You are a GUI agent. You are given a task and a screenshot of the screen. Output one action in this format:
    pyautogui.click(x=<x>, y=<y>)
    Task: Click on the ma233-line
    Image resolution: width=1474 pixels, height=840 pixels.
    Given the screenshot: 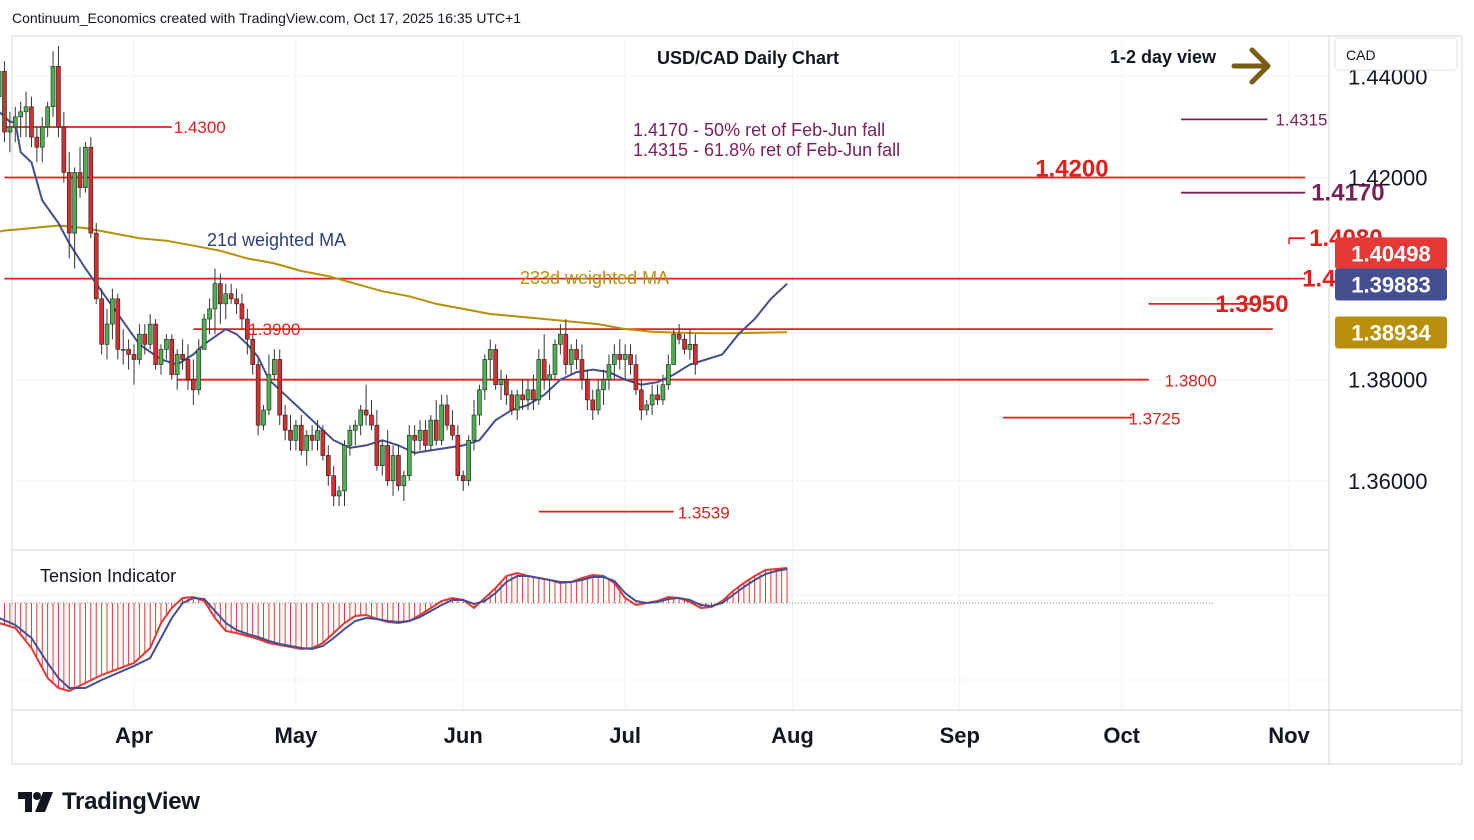 What is the action you would take?
    pyautogui.click(x=394, y=279)
    